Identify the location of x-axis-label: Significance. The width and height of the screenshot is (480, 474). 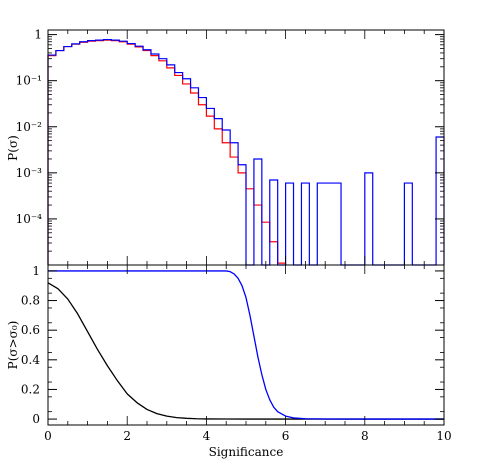
(246, 452).